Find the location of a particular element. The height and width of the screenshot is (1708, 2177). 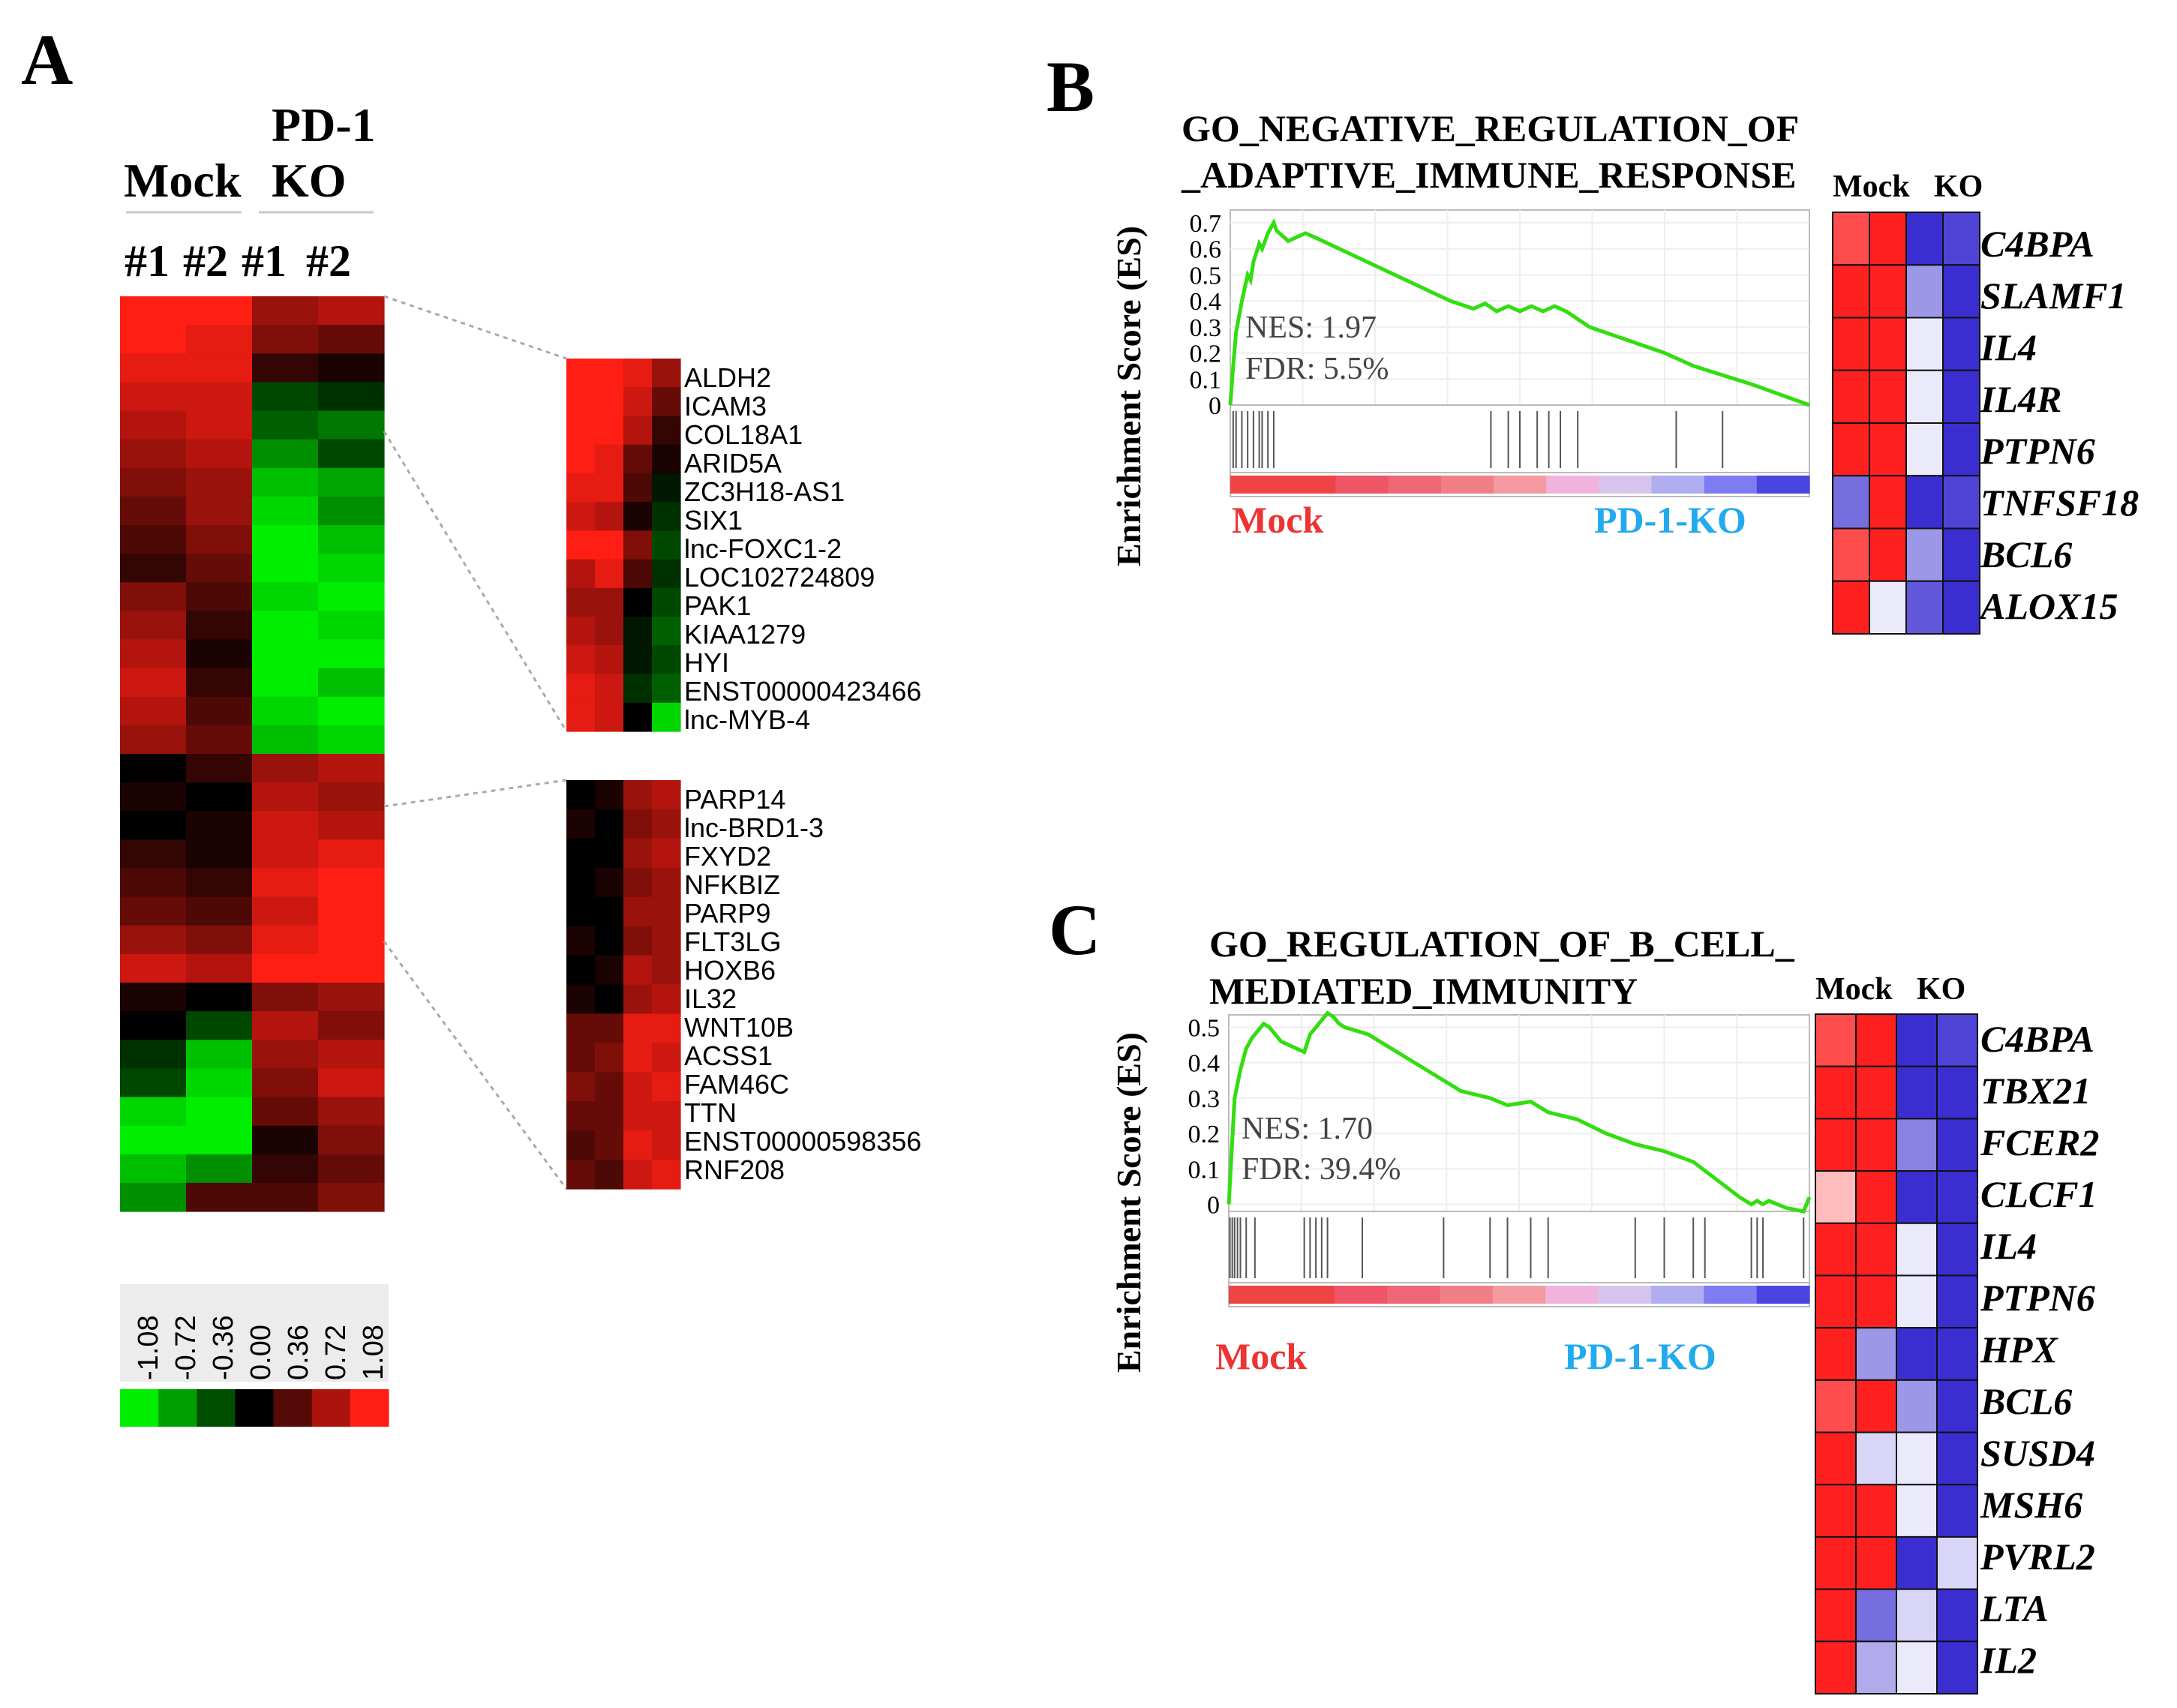

y-tick-label: 0.2 is located at coordinates (1206, 354).